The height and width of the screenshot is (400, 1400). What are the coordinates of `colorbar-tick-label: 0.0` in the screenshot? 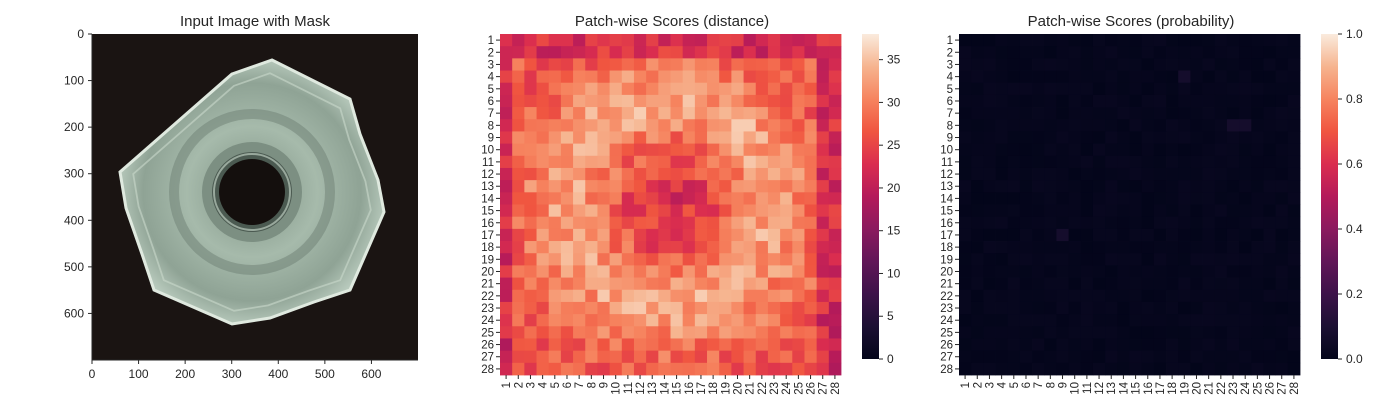 It's located at (1354, 359).